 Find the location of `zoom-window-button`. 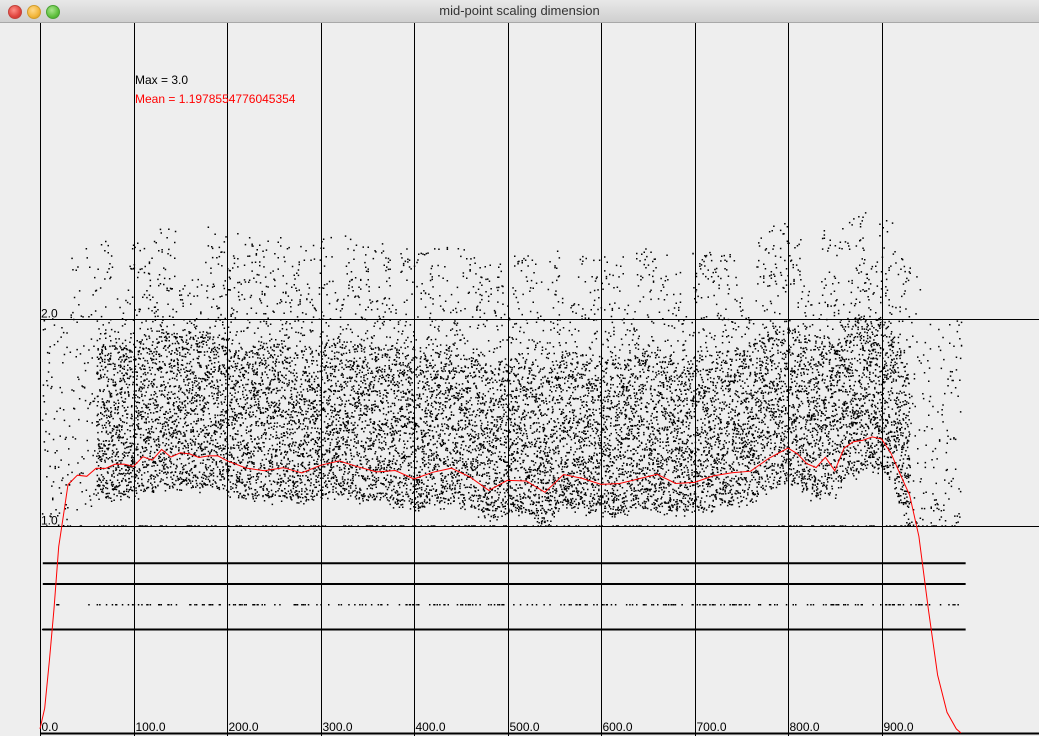

zoom-window-button is located at coordinates (53, 12).